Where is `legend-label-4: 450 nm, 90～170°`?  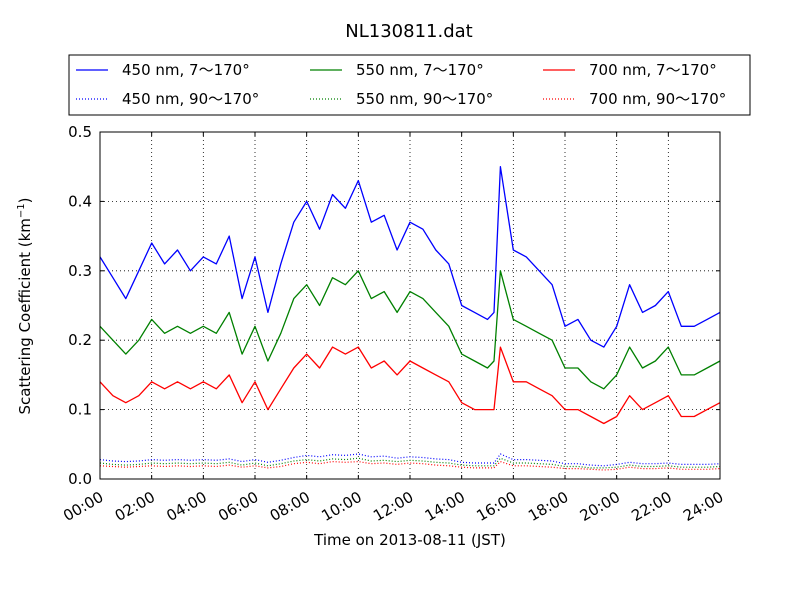 legend-label-4: 450 nm, 90～170° is located at coordinates (190, 99).